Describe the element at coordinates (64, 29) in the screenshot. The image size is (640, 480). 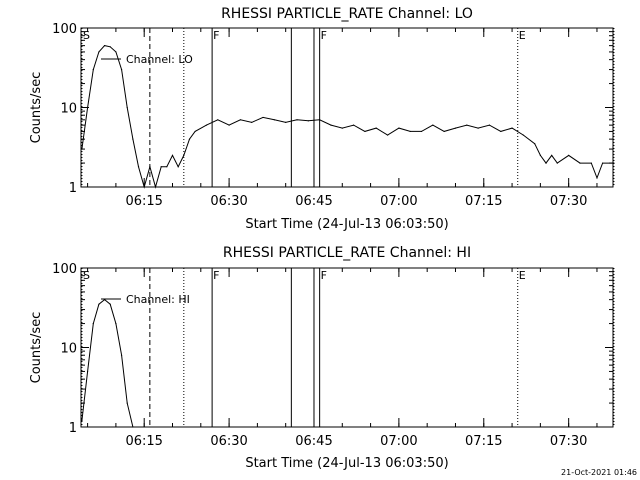
I see `y-tick-label: 100` at that location.